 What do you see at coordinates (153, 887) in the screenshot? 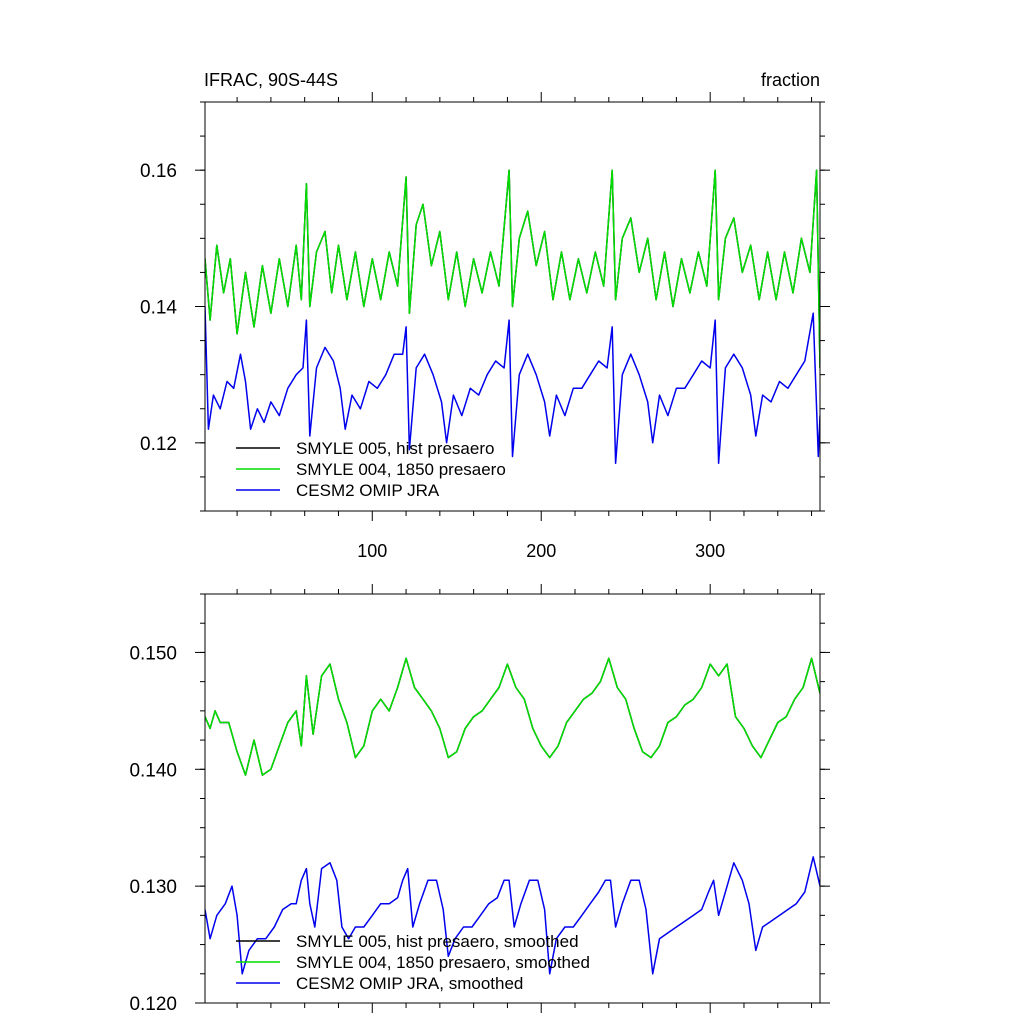
I see `bottom-y-tick-label-1: 0.130` at bounding box center [153, 887].